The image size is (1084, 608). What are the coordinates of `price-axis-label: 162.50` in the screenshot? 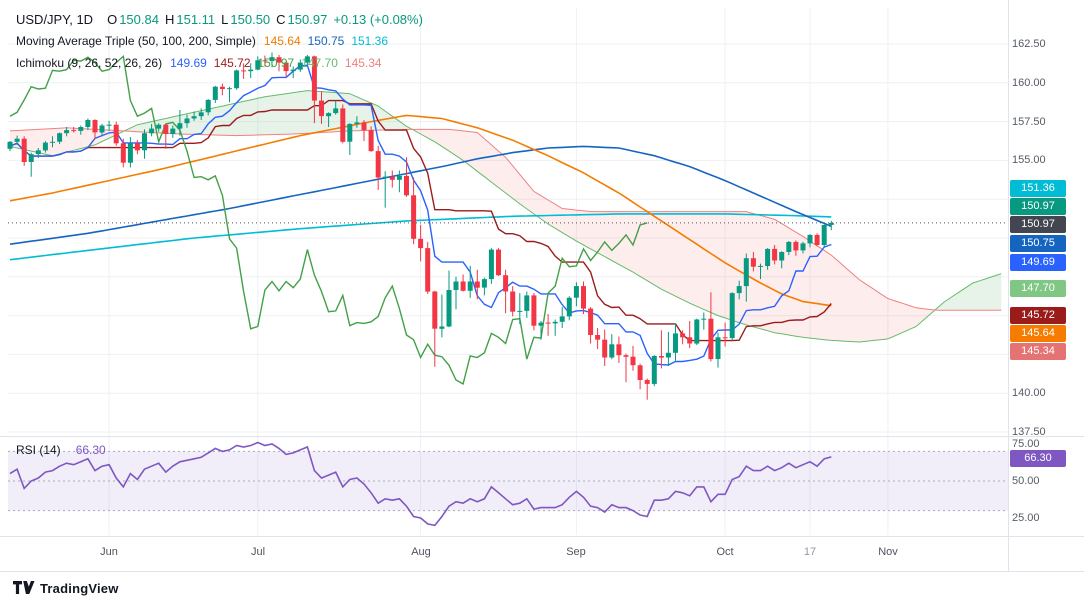 It's located at (1029, 44).